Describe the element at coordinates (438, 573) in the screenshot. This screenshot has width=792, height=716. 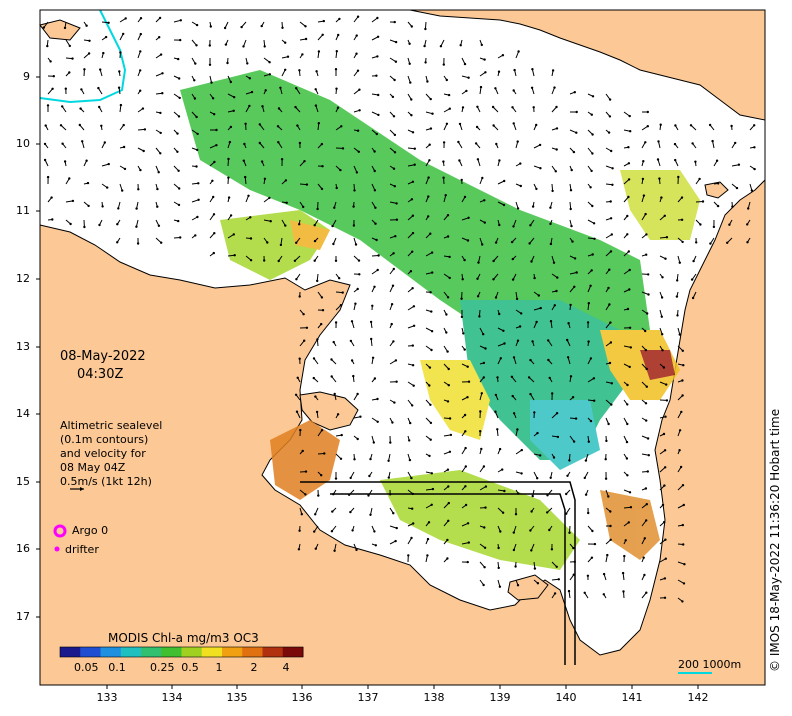
I see `drifter-track` at that location.